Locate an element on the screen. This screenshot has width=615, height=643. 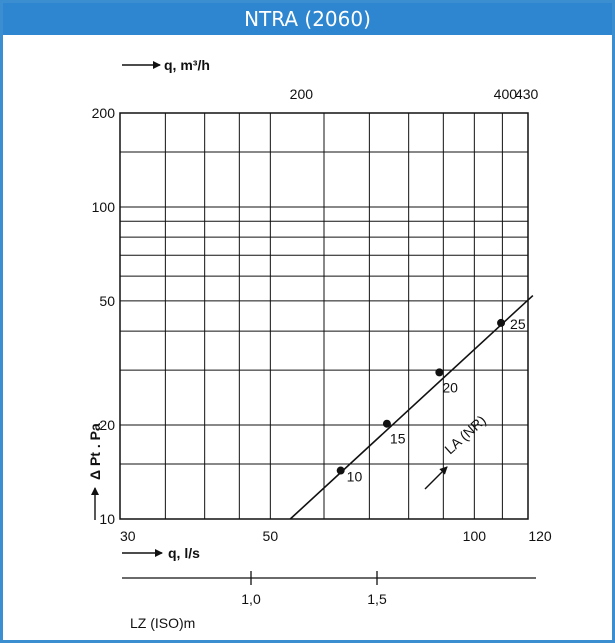
x-axis-label: q, l/s is located at coordinates (184, 553).